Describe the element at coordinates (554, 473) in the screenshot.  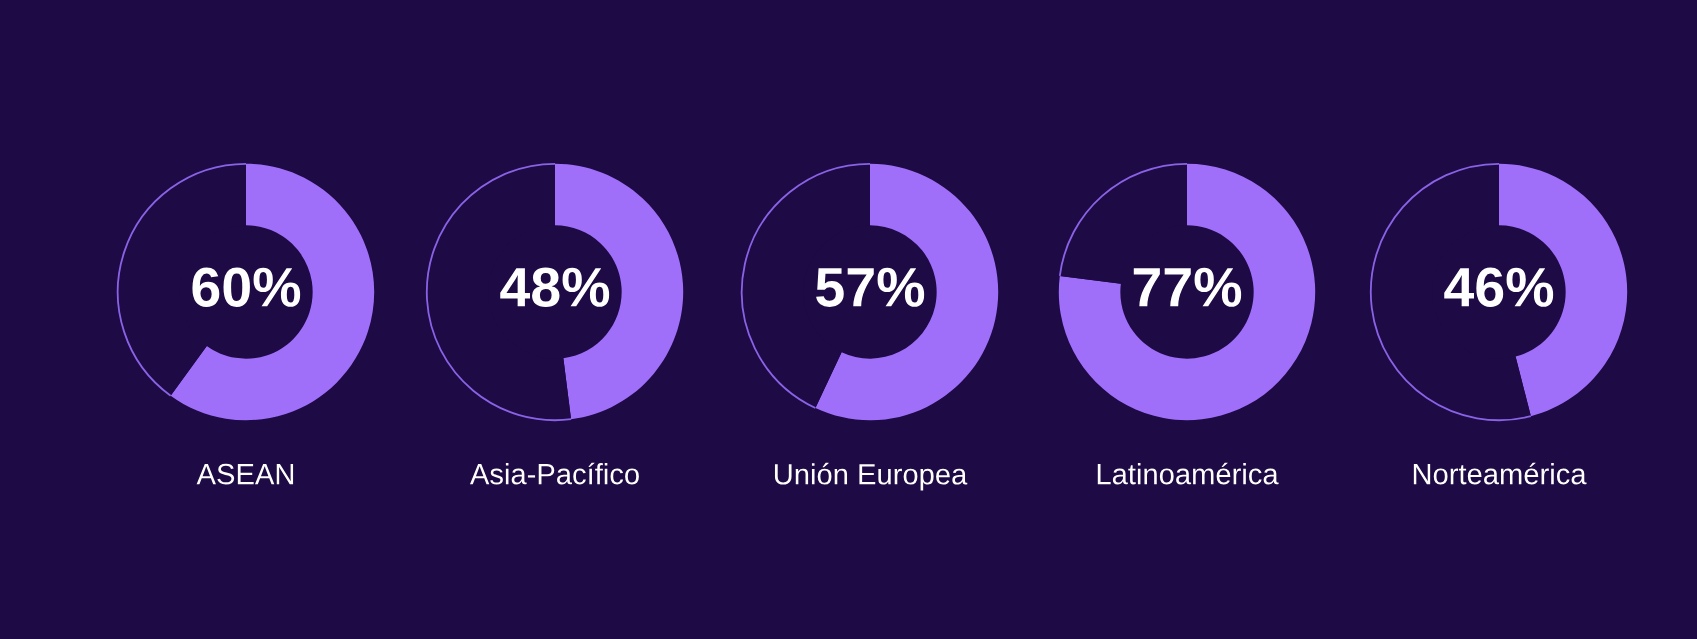
I see `text: Asia-Pacífico` at that location.